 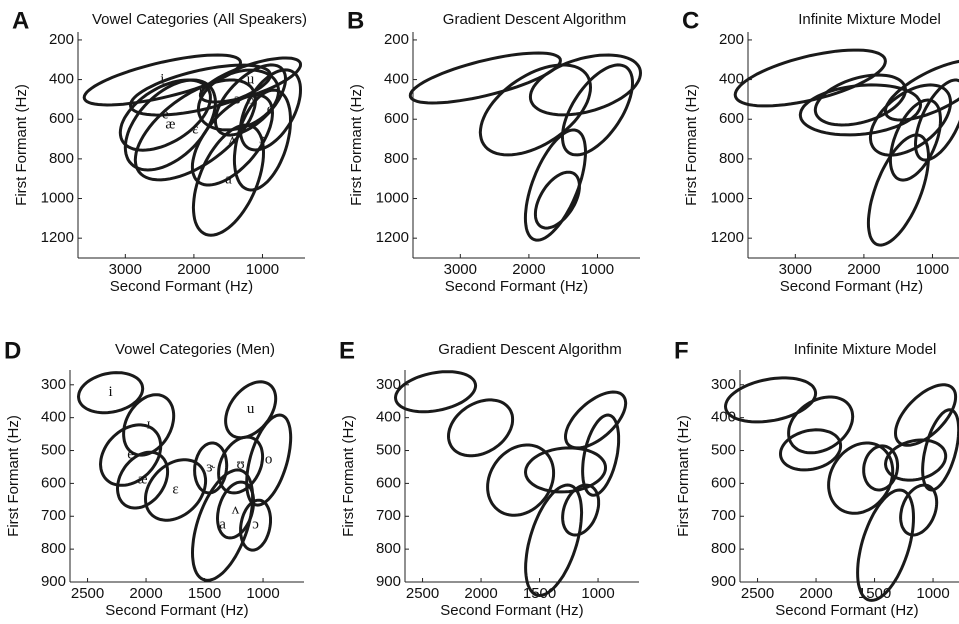 I want to click on panel-letter: E, so click(x=347, y=350).